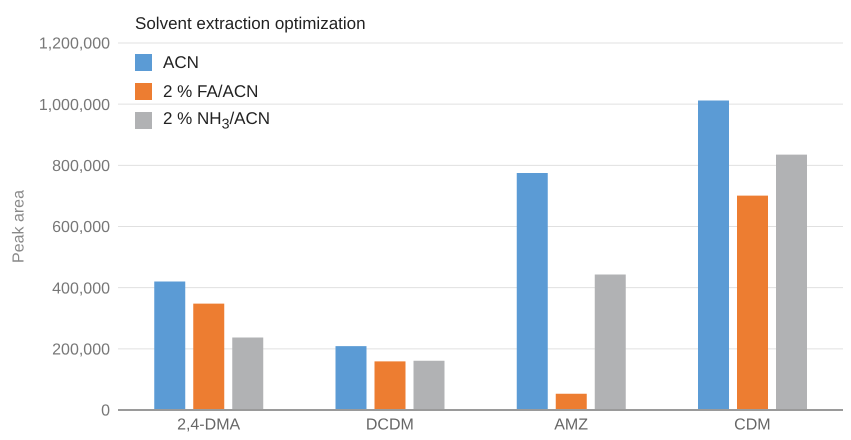 This screenshot has height=440, width=851. Describe the element at coordinates (105, 411) in the screenshot. I see `y-tick-label: 0` at that location.